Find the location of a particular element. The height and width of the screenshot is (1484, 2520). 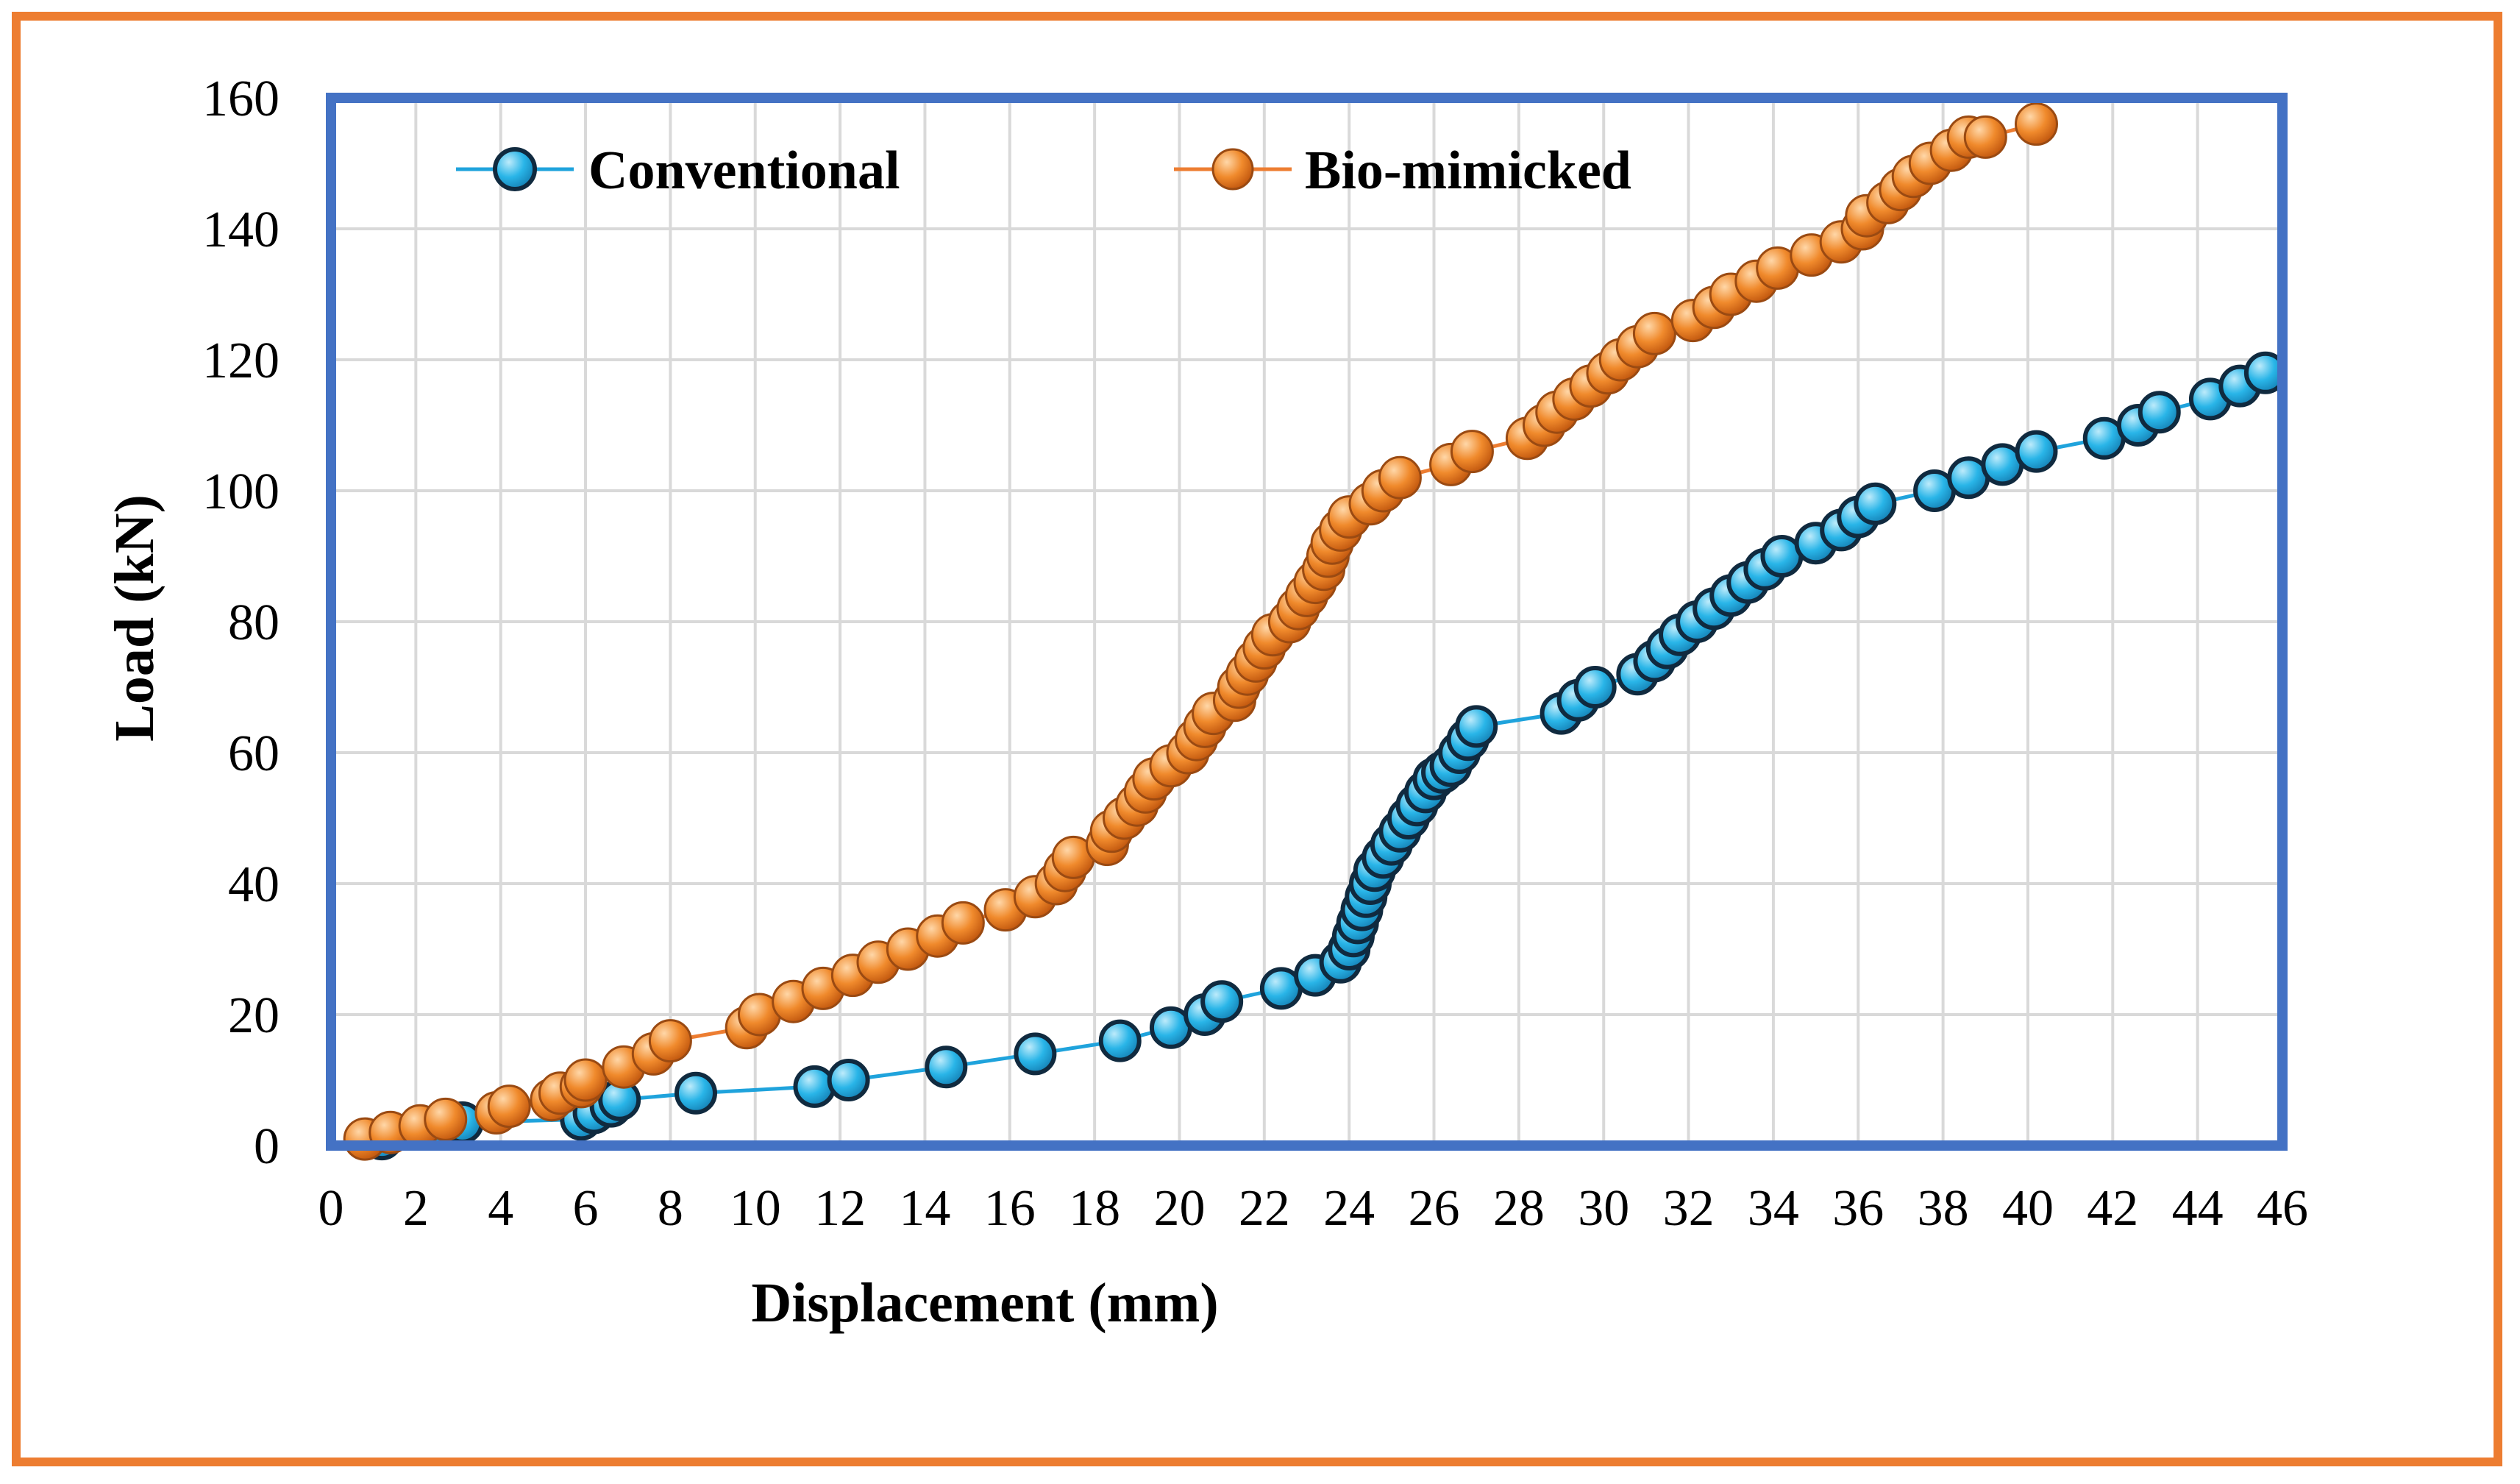

x-tick-label: 22 is located at coordinates (1265, 1208).